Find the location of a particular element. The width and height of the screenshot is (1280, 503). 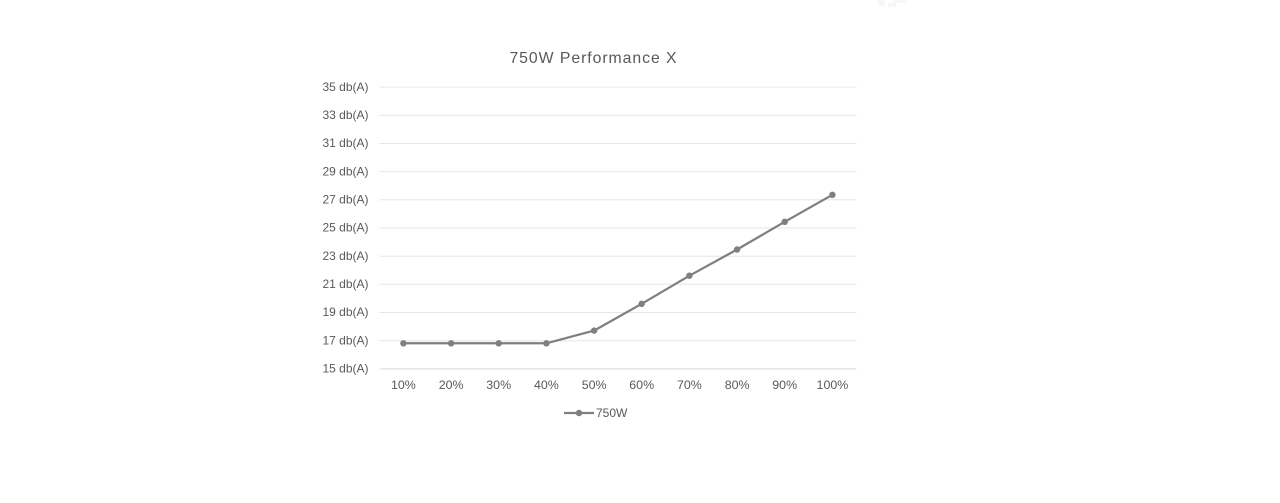

svg-text: 90% is located at coordinates (784, 385).